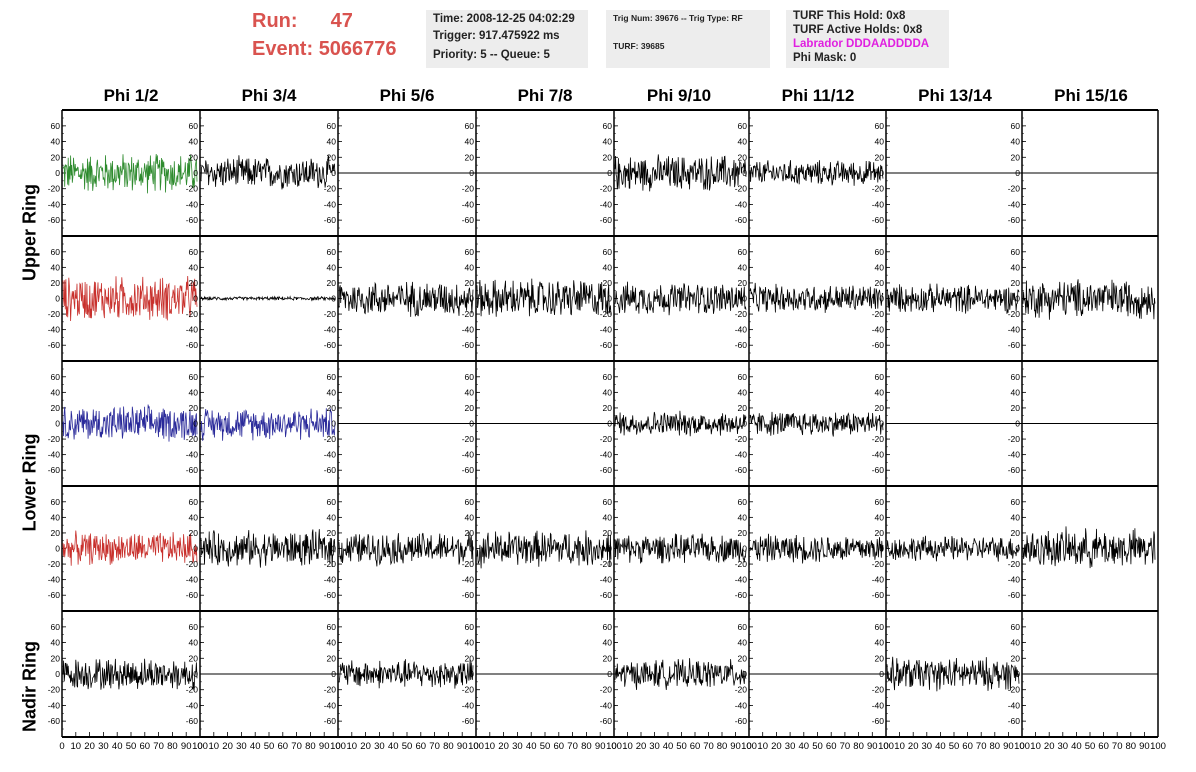 The image size is (1196, 772). Describe the element at coordinates (1021, 746) in the screenshot. I see `x-tick-label: 0` at that location.